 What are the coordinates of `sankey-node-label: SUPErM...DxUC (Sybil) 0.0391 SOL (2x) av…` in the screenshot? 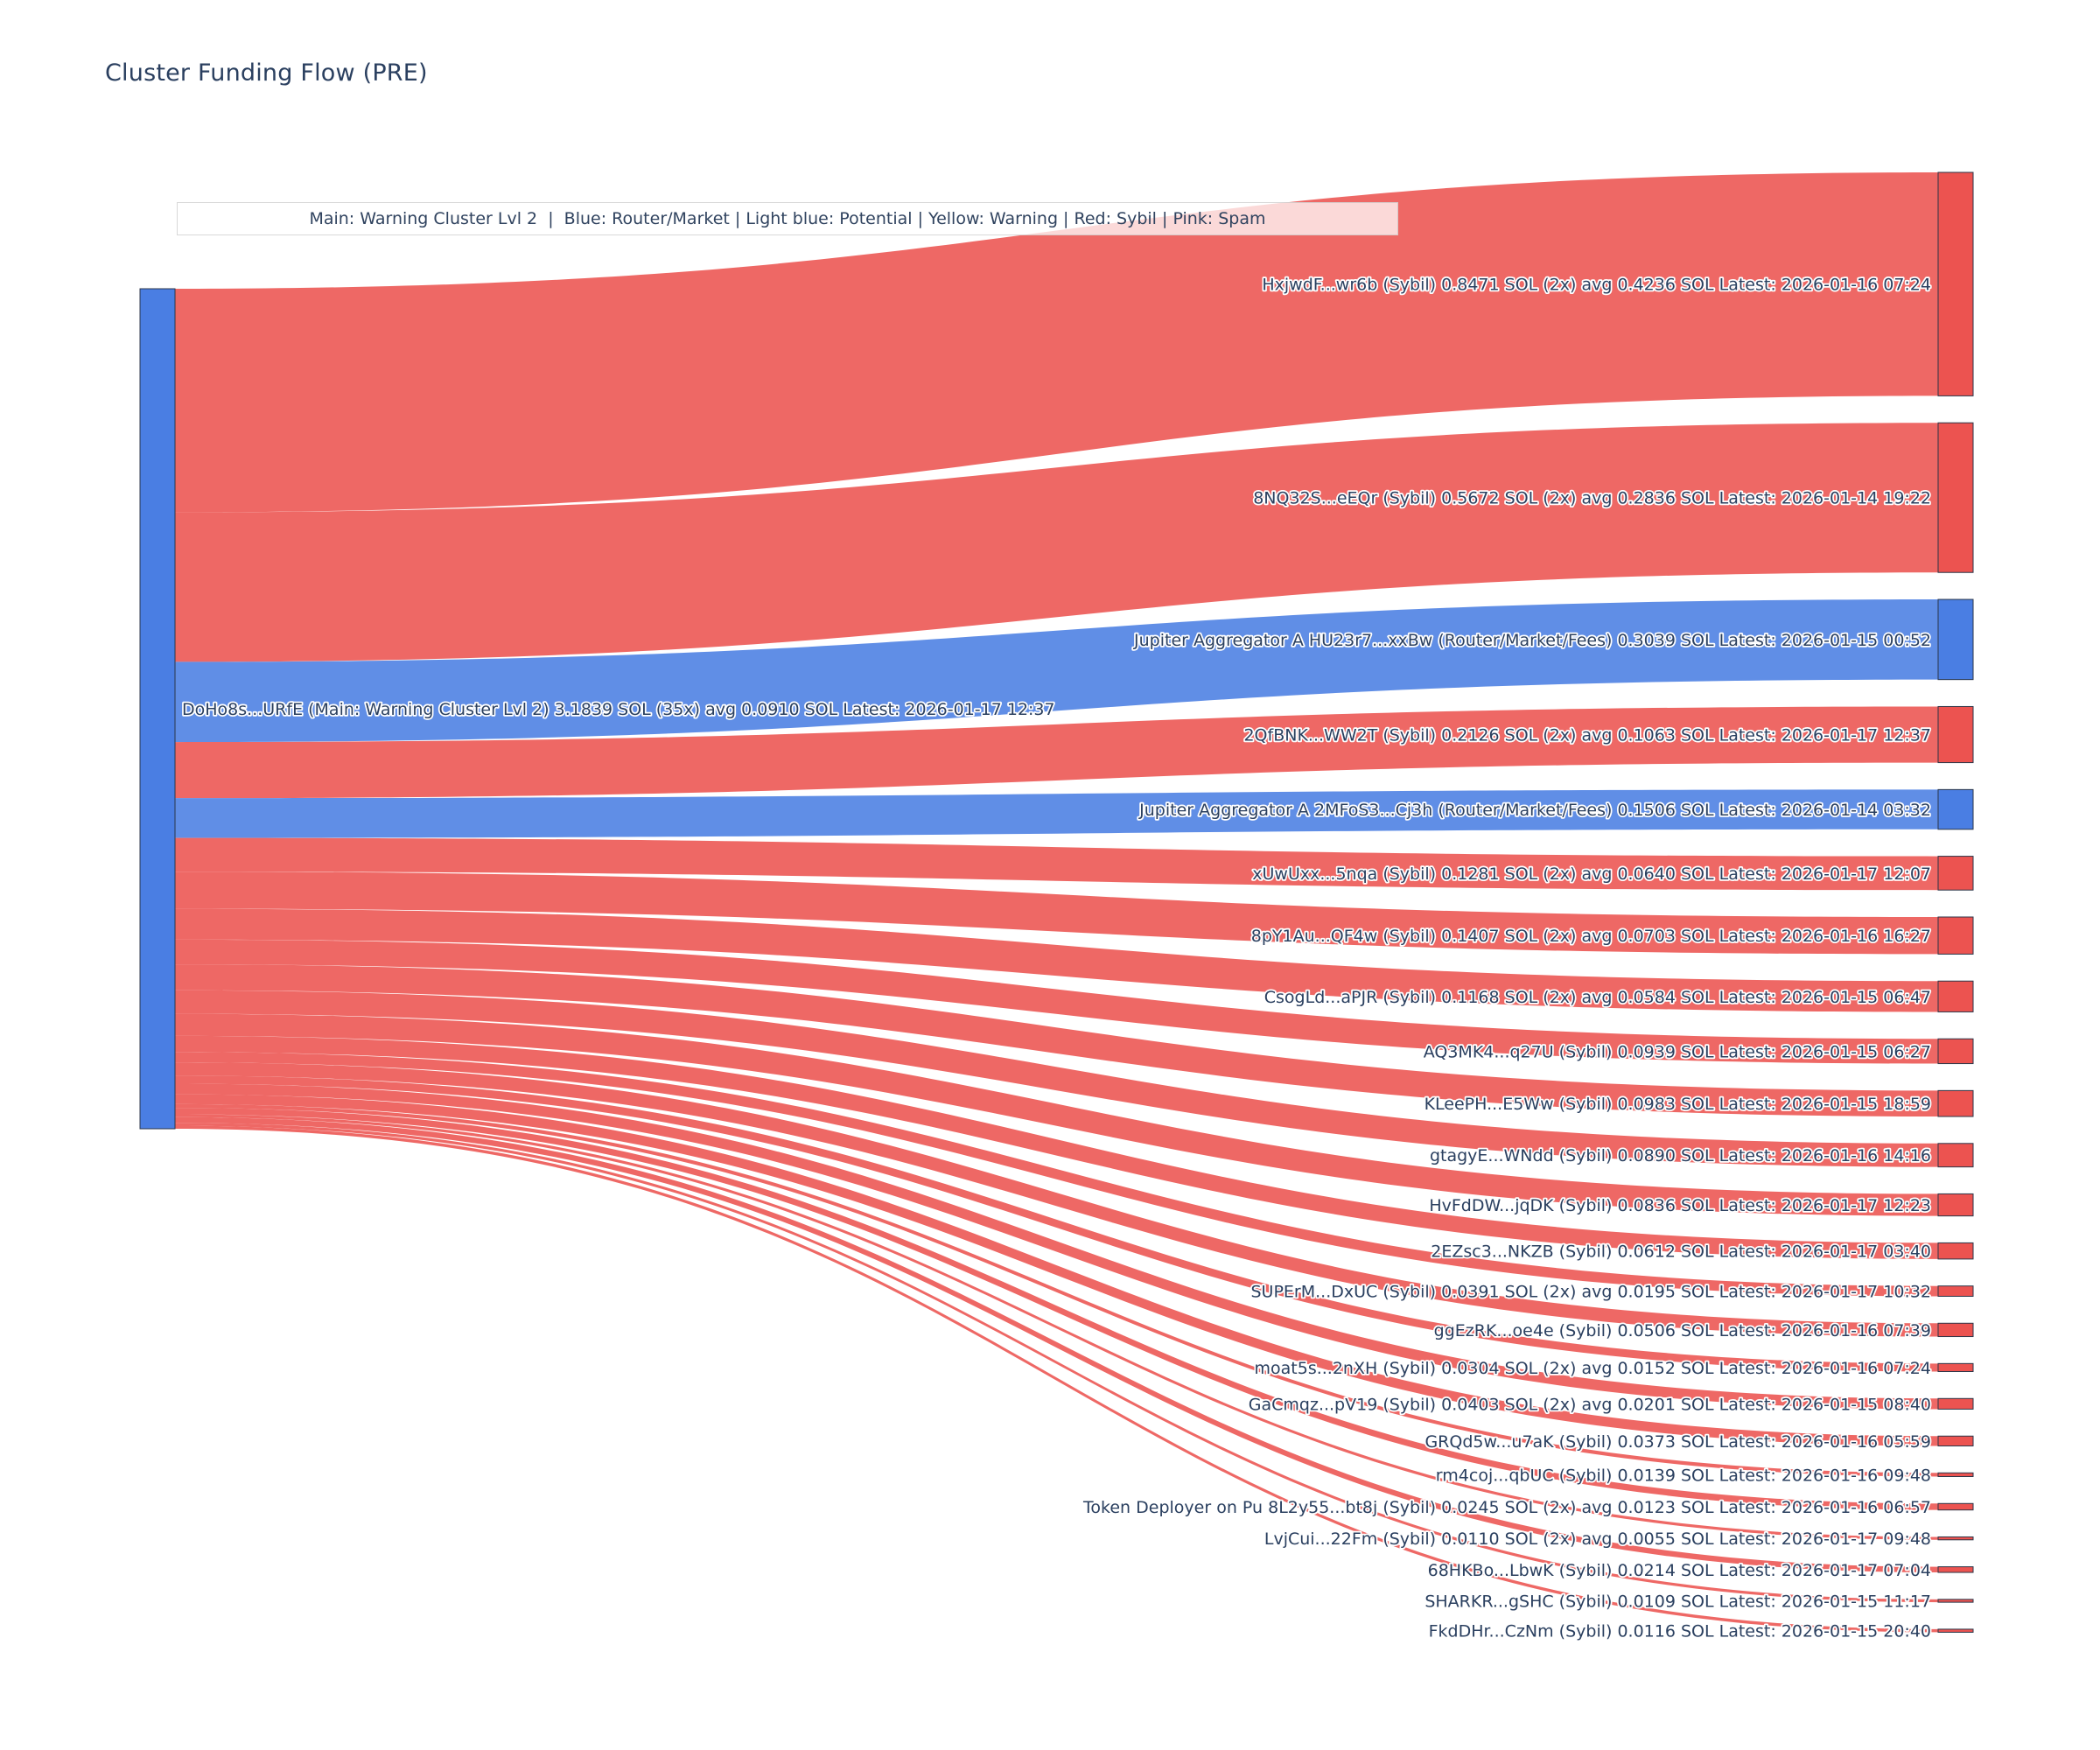 It's located at (1590, 1292).